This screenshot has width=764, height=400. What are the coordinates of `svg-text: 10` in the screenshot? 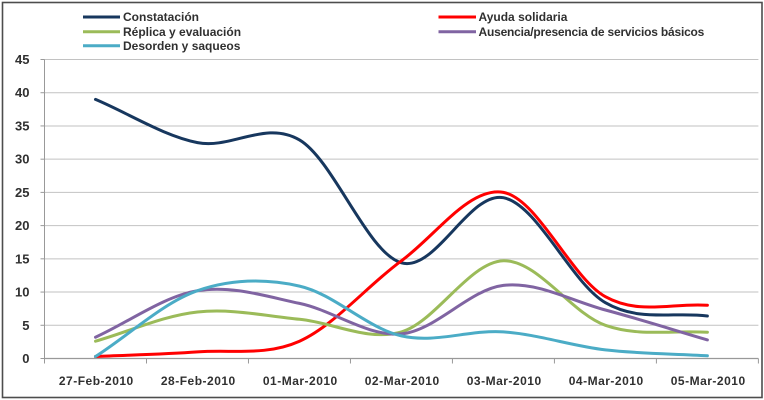 It's located at (22, 292).